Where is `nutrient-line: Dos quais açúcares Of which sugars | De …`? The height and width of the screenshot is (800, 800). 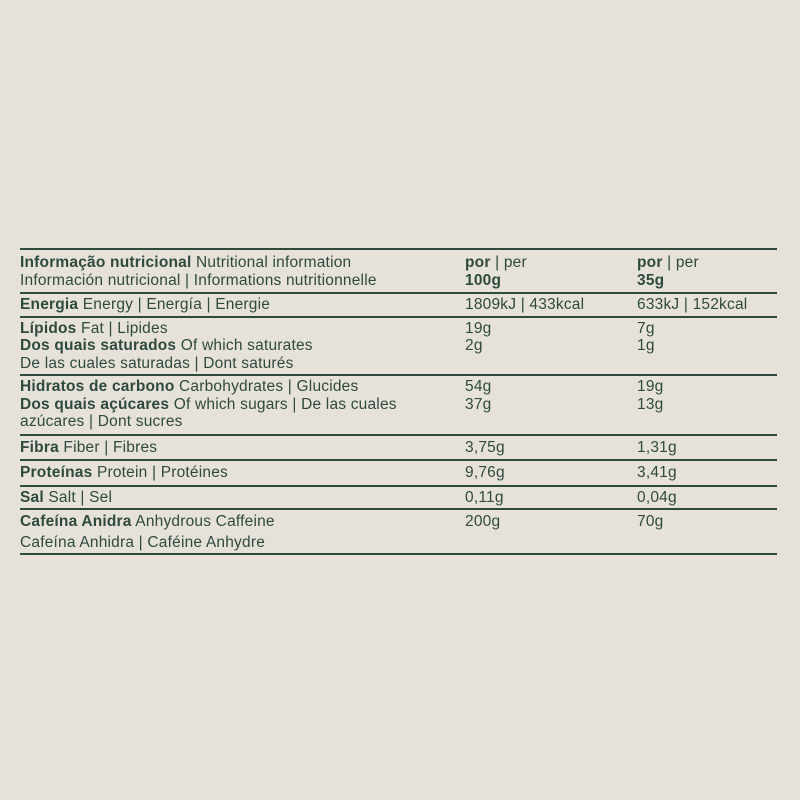 nutrient-line: Dos quais açúcares Of which sugars | De … is located at coordinates (398, 405).